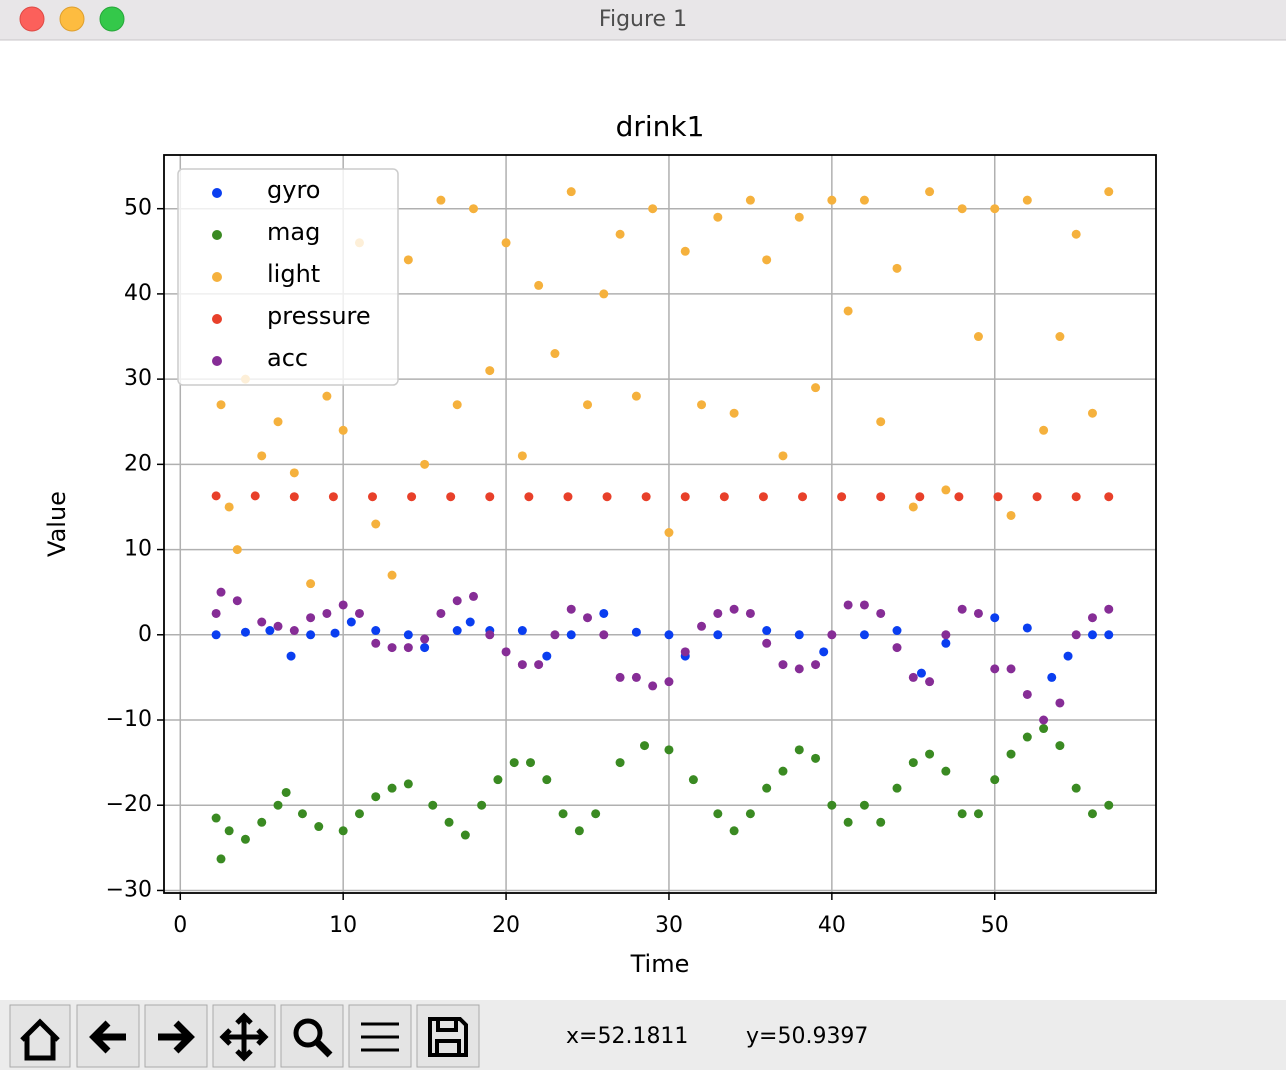  What do you see at coordinates (660, 964) in the screenshot?
I see `x-axis-label: Time` at bounding box center [660, 964].